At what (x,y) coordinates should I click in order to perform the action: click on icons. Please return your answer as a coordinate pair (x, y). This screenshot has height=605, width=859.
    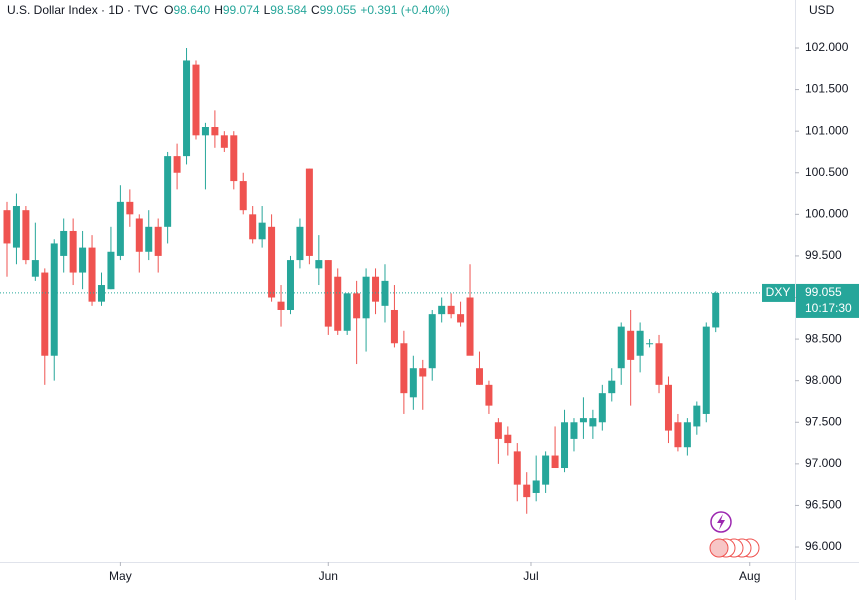
    Looking at the image, I should click on (734, 534).